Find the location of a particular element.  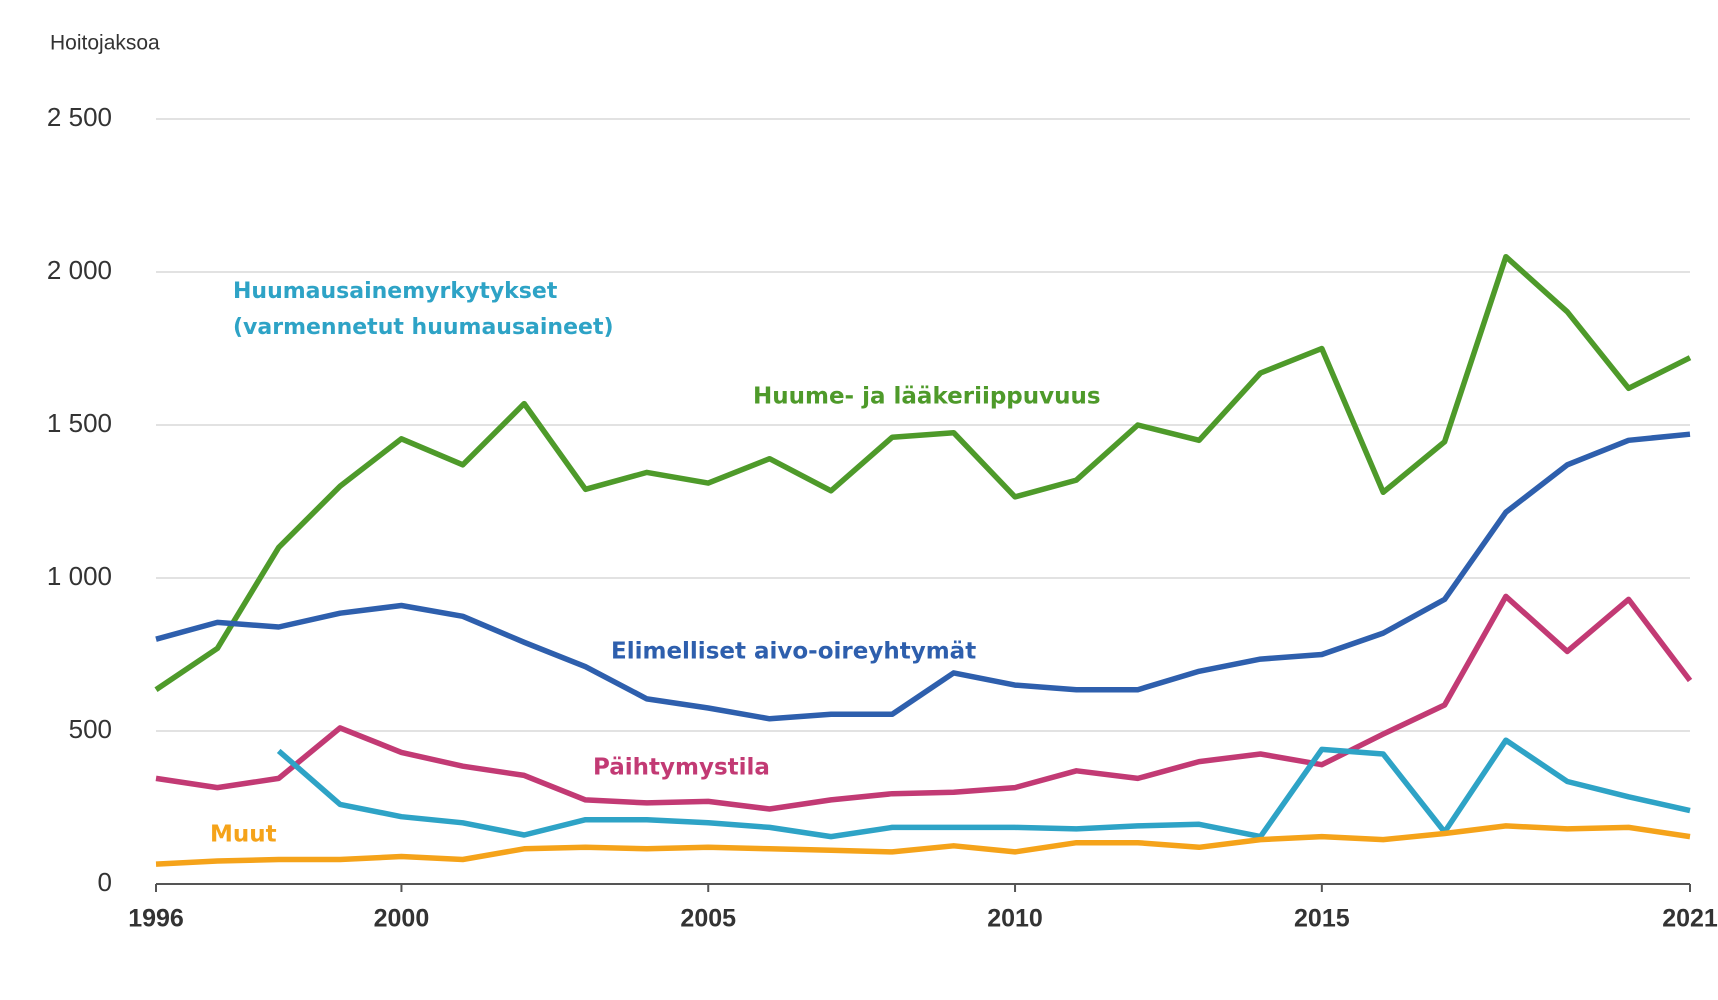

y-tick-label: 2 000 is located at coordinates (79, 270).